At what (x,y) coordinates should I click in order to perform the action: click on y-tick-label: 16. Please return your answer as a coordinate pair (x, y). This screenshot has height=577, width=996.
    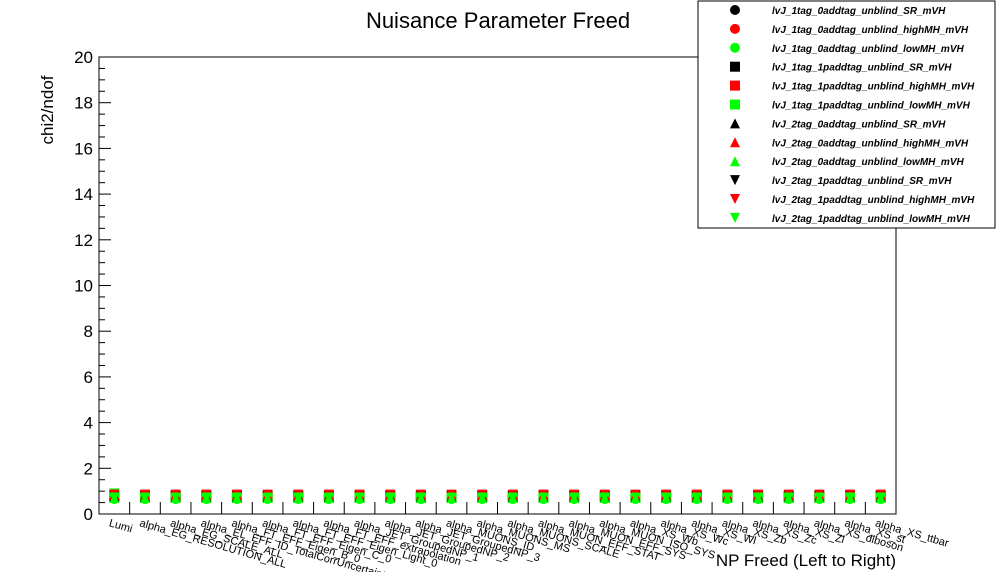
    Looking at the image, I should click on (83, 148).